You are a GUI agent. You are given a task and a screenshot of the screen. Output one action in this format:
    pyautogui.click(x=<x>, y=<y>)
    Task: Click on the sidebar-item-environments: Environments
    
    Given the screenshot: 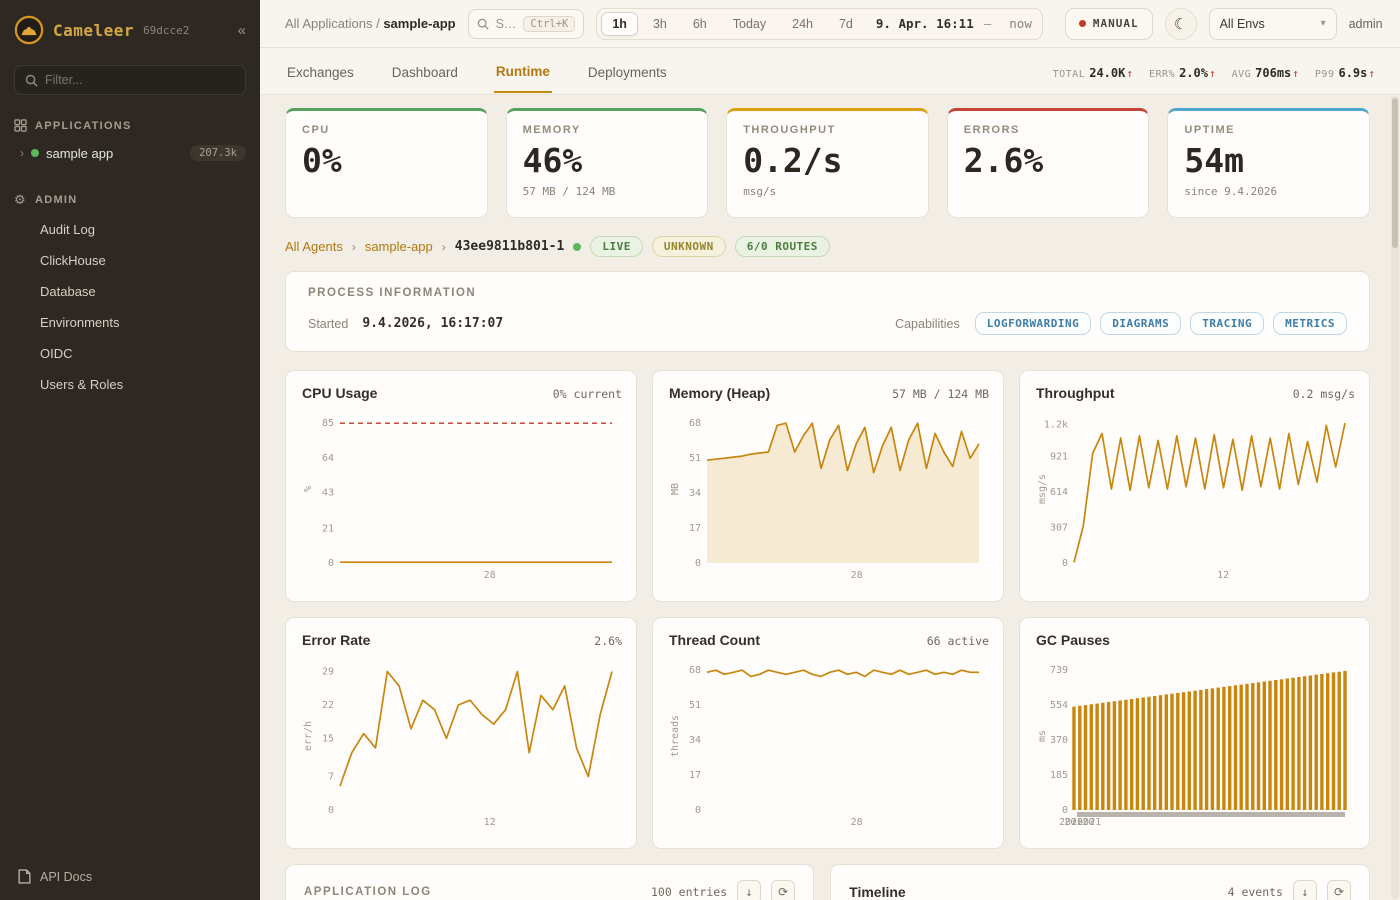 What is the action you would take?
    pyautogui.click(x=80, y=322)
    